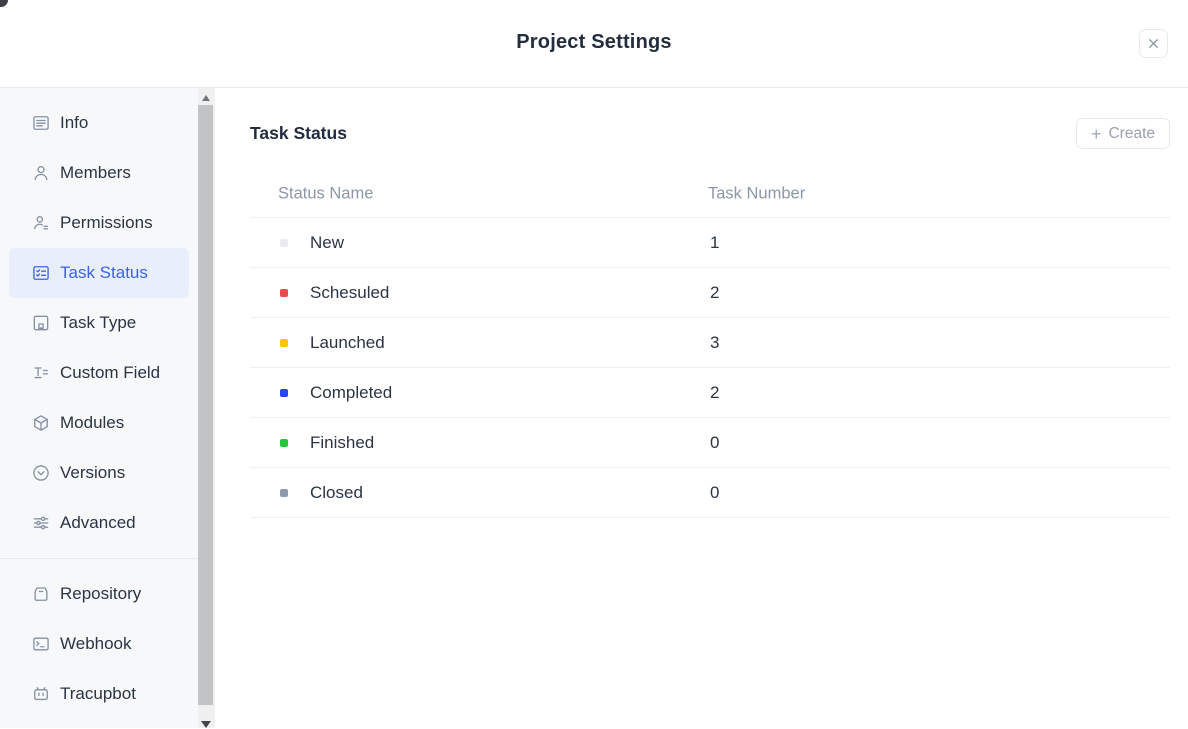 The image size is (1188, 729). What do you see at coordinates (41, 594) in the screenshot?
I see `repository-icon` at bounding box center [41, 594].